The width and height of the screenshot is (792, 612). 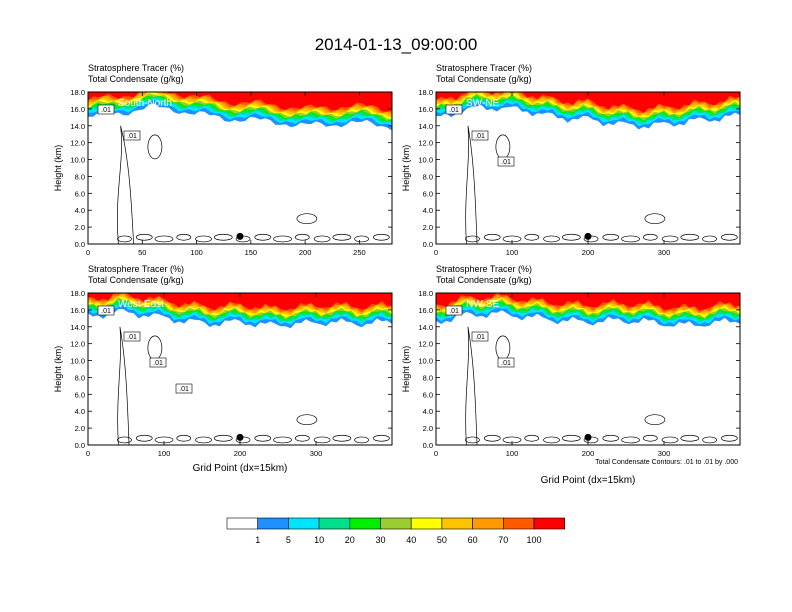 I want to click on x-axis-label: Grid Point (dx=15km), so click(x=588, y=480).